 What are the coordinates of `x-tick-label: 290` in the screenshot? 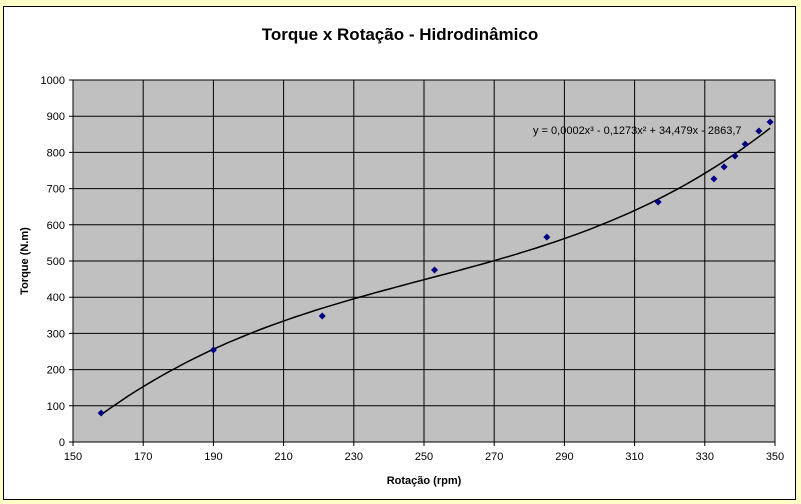 It's located at (564, 457).